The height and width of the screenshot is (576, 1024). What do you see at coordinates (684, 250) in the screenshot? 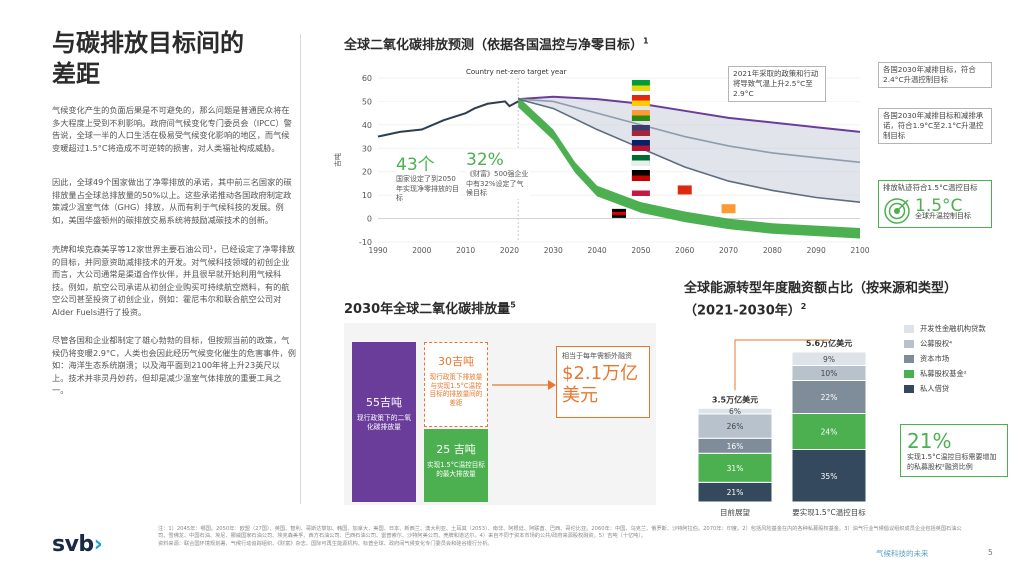
I see `x-tick-label: 2060` at bounding box center [684, 250].